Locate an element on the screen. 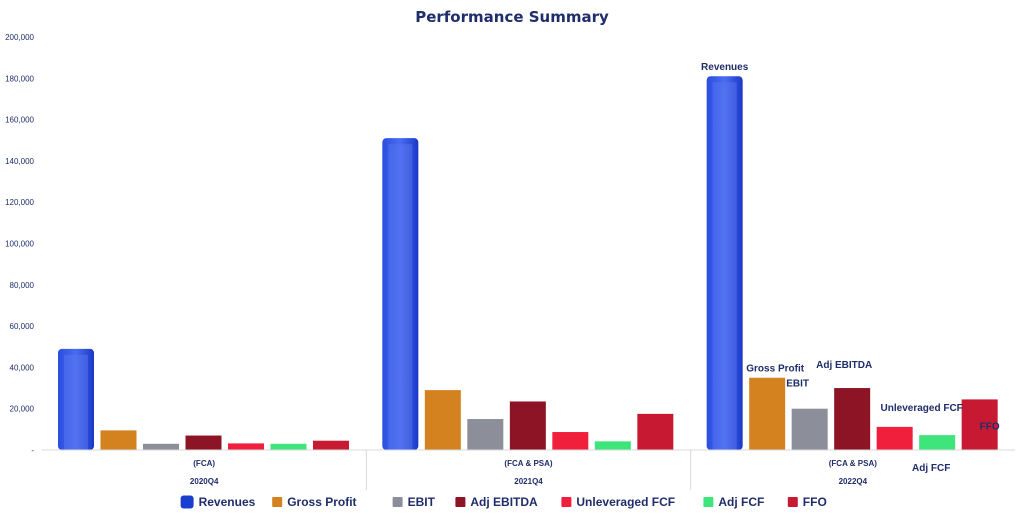 The image size is (1024, 517). bar-unleveraged-fcf-2021q4 is located at coordinates (570, 441).